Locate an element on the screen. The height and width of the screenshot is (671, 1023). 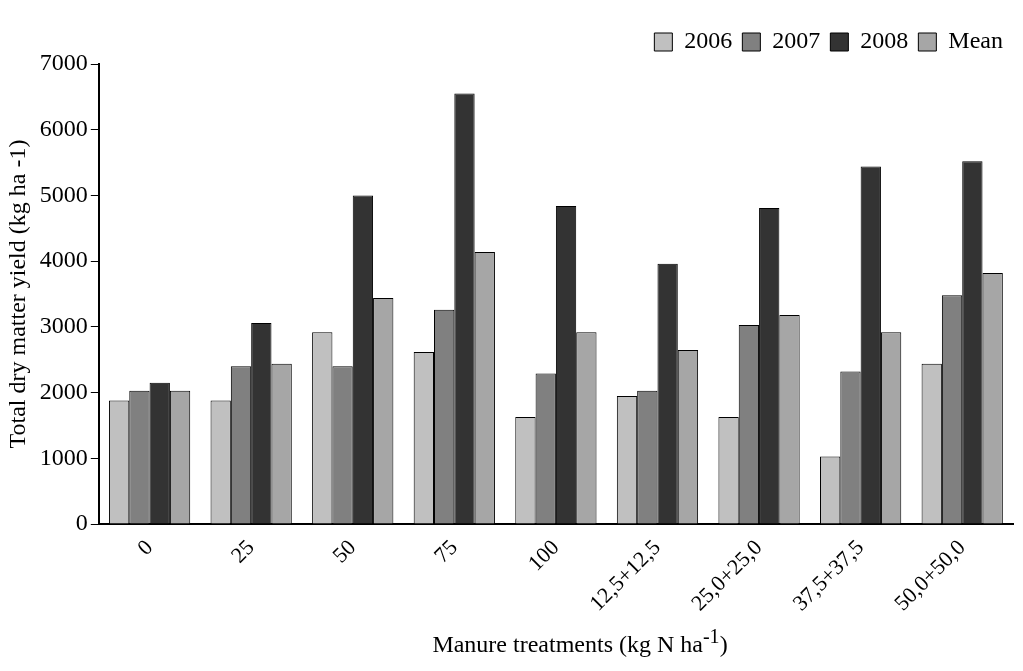
y-tick-label: 6000 is located at coordinates (63, 128).